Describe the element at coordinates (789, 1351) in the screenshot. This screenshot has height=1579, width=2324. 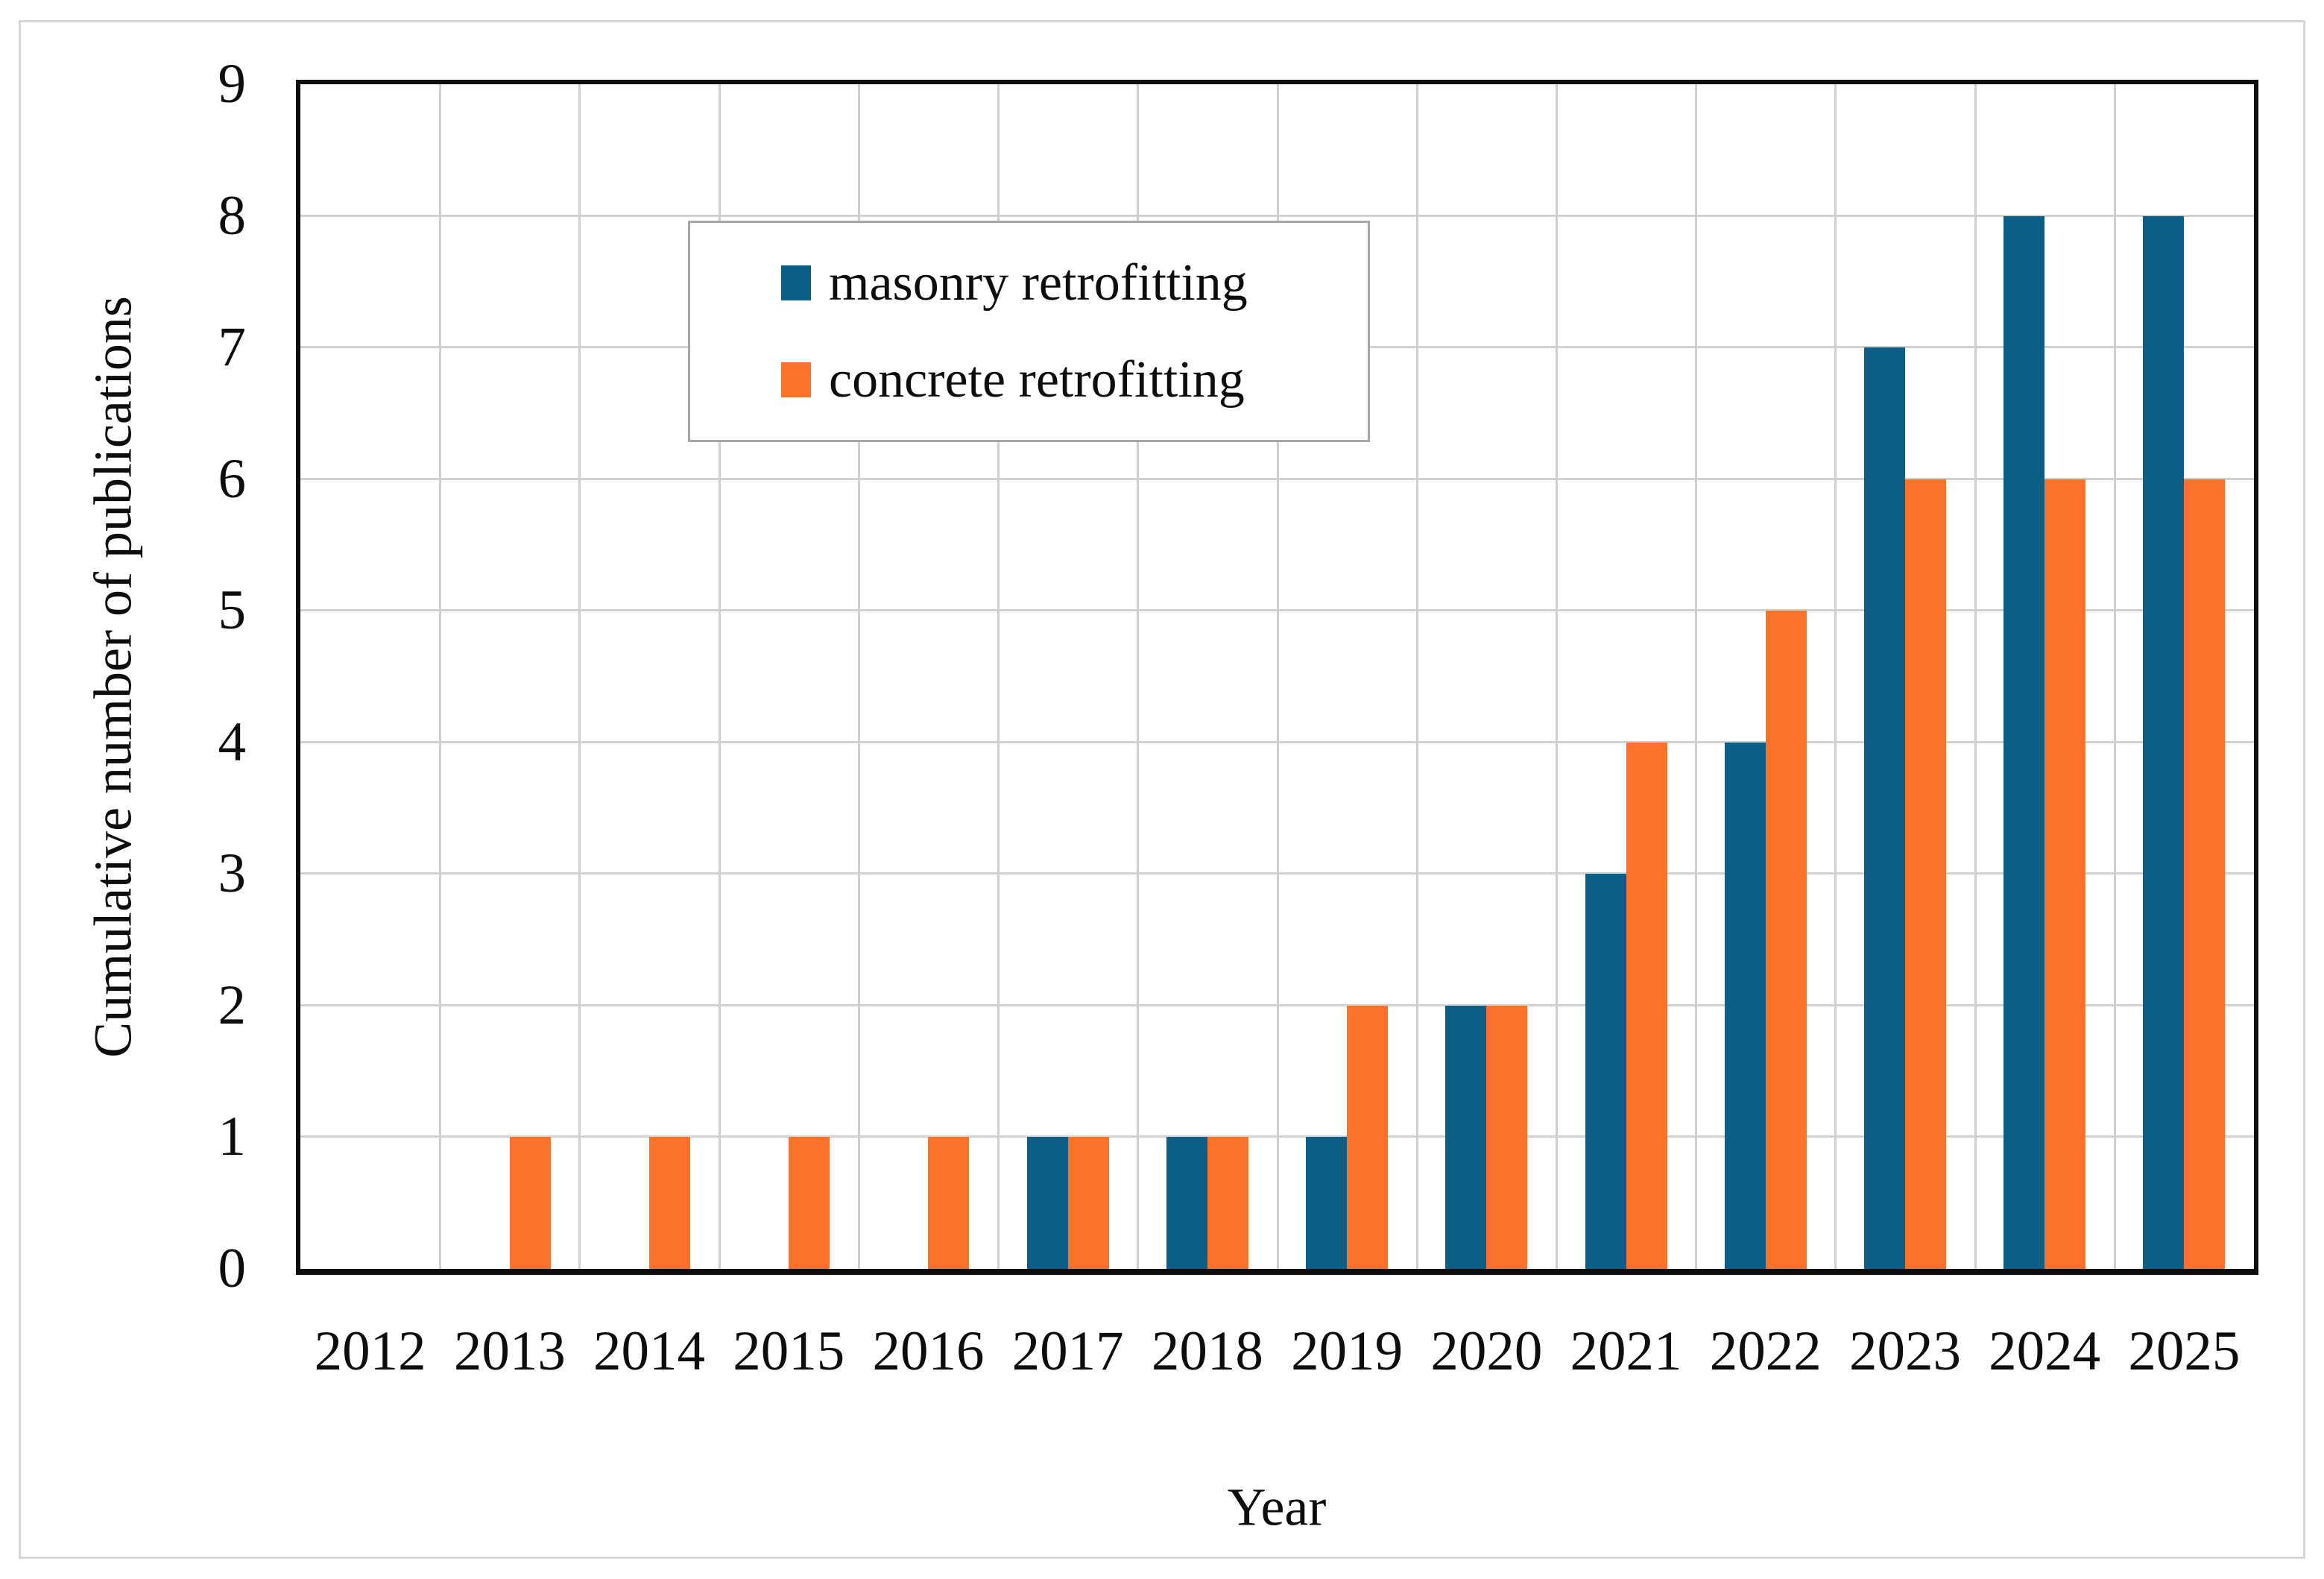
I see `x-tick-label-2015: 2015` at that location.